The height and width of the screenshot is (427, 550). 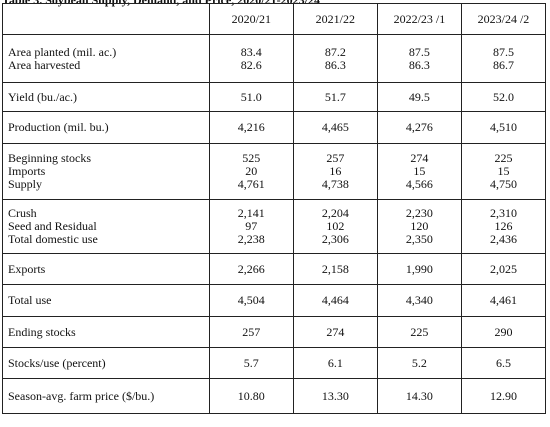 I want to click on value-cell: 257 16 4,738, so click(x=335, y=171).